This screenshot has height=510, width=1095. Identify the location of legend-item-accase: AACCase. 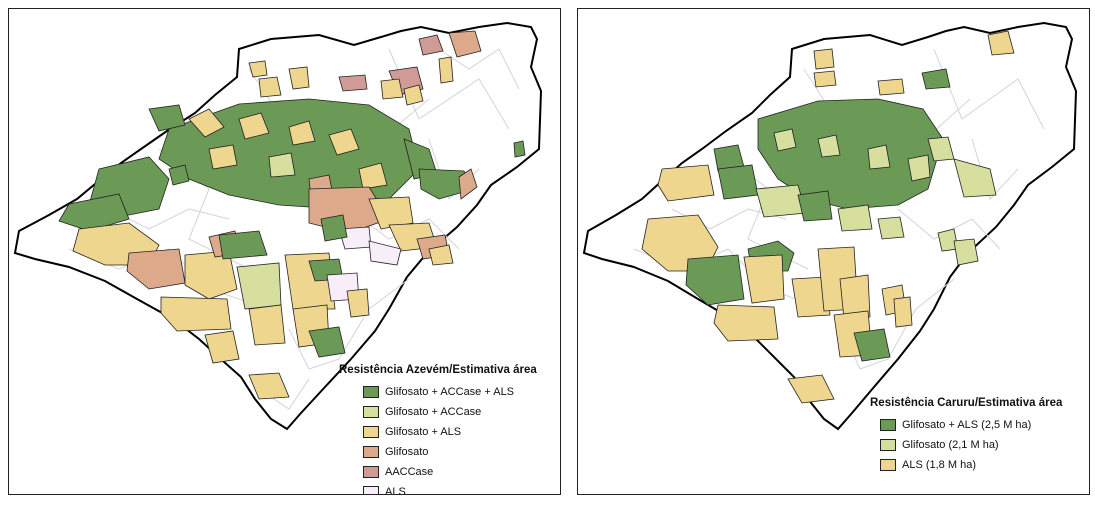
(450, 472).